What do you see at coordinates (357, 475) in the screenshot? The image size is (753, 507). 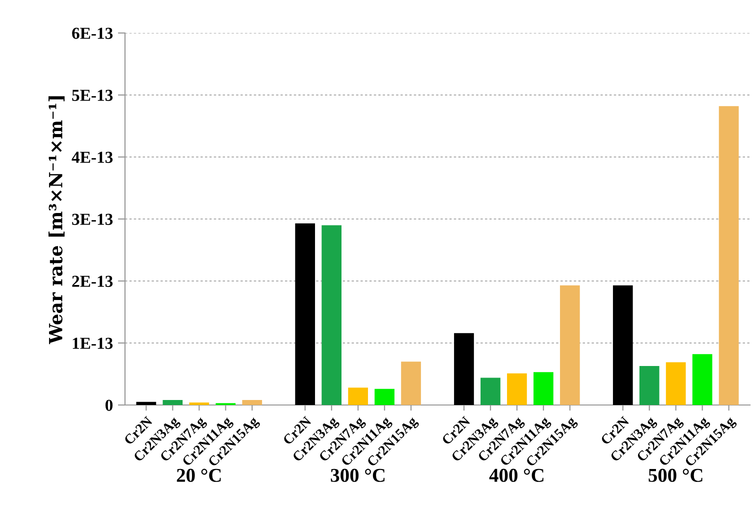 I see `x-tick-label: 300 °C` at bounding box center [357, 475].